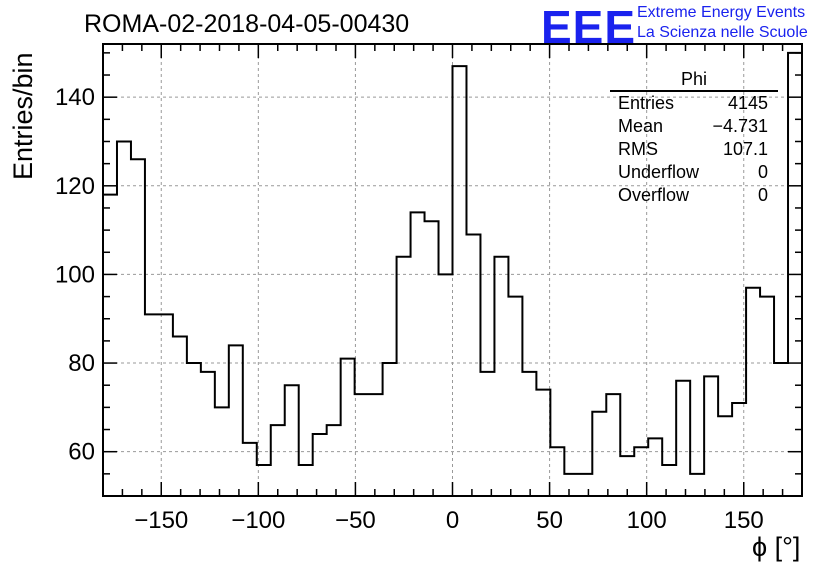 The height and width of the screenshot is (572, 836). Describe the element at coordinates (75, 186) in the screenshot. I see `y-tick-label: 120` at that location.